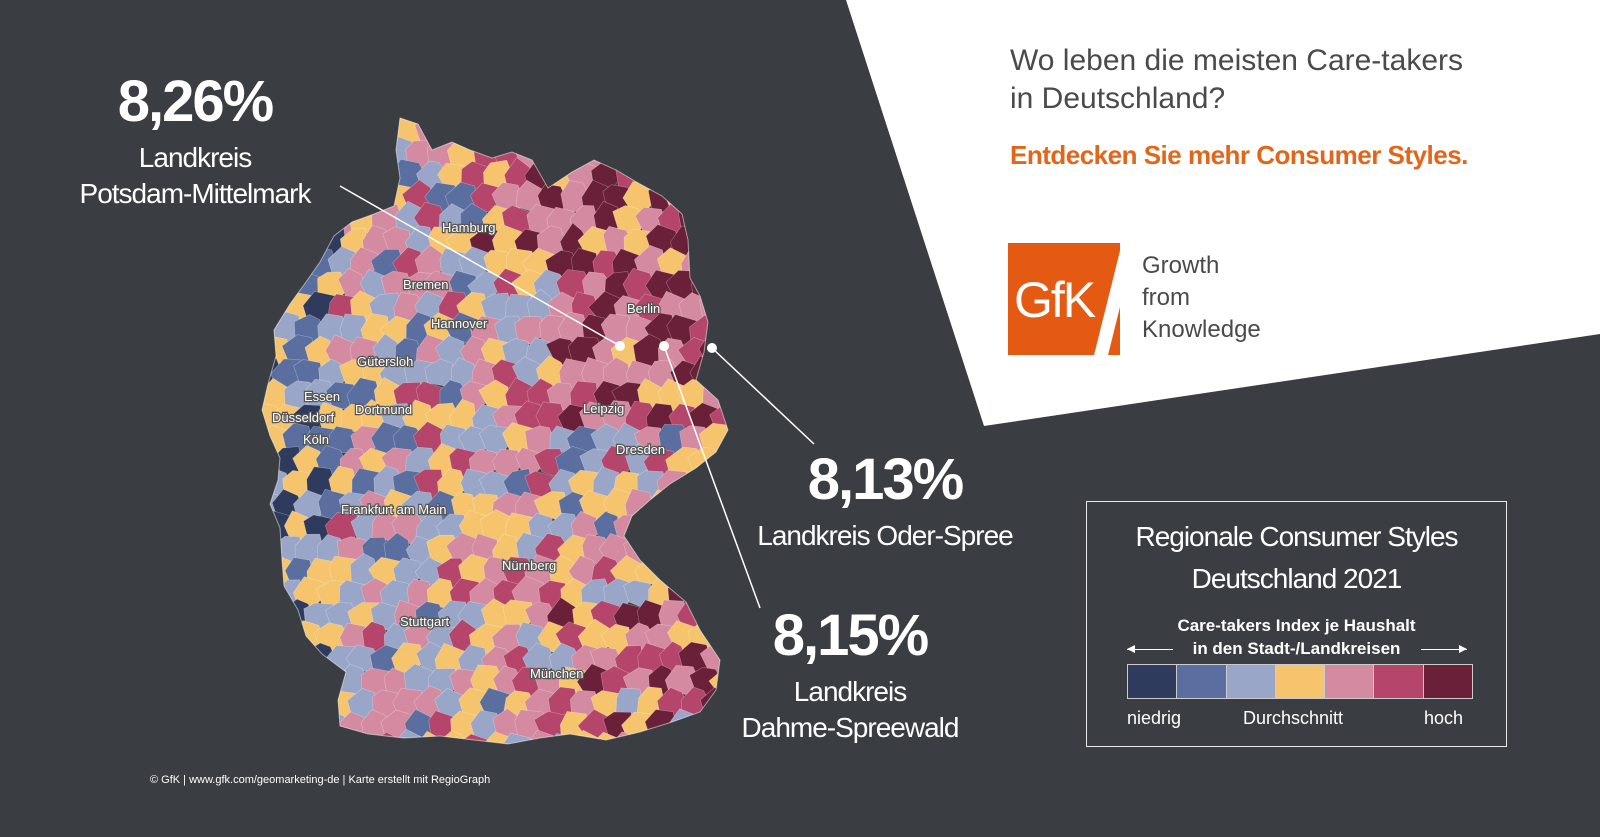  Describe the element at coordinates (1444, 718) in the screenshot. I see `legend-high-label: hoch` at that location.